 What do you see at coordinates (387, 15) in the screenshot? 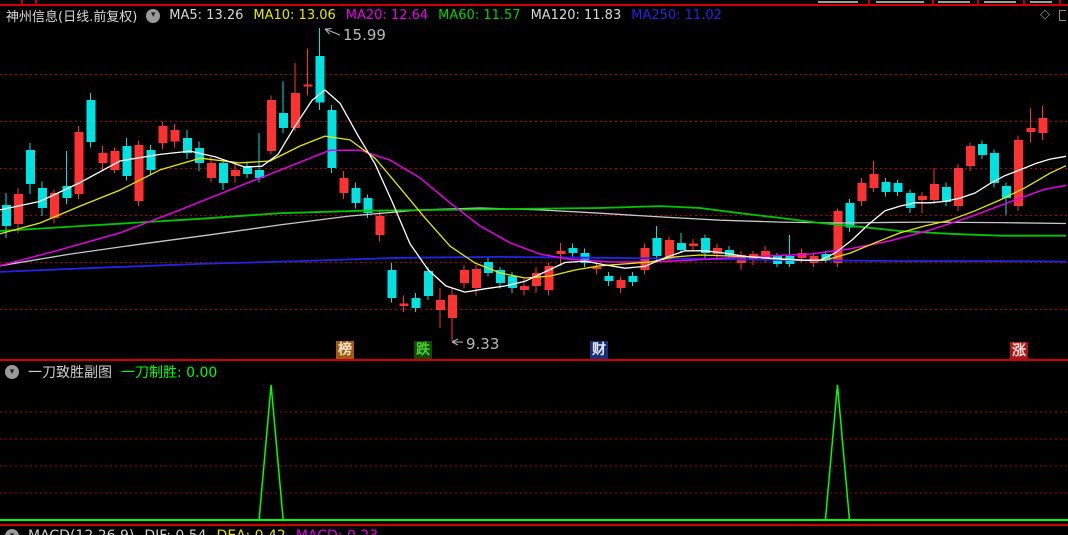
I see `ma-value-ma20: MA20: 12.64` at bounding box center [387, 15].